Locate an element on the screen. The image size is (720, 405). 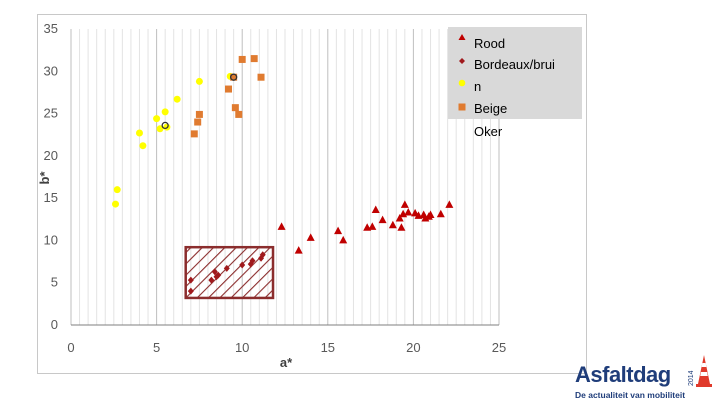
y-axis-title: b* is located at coordinates (45, 178).